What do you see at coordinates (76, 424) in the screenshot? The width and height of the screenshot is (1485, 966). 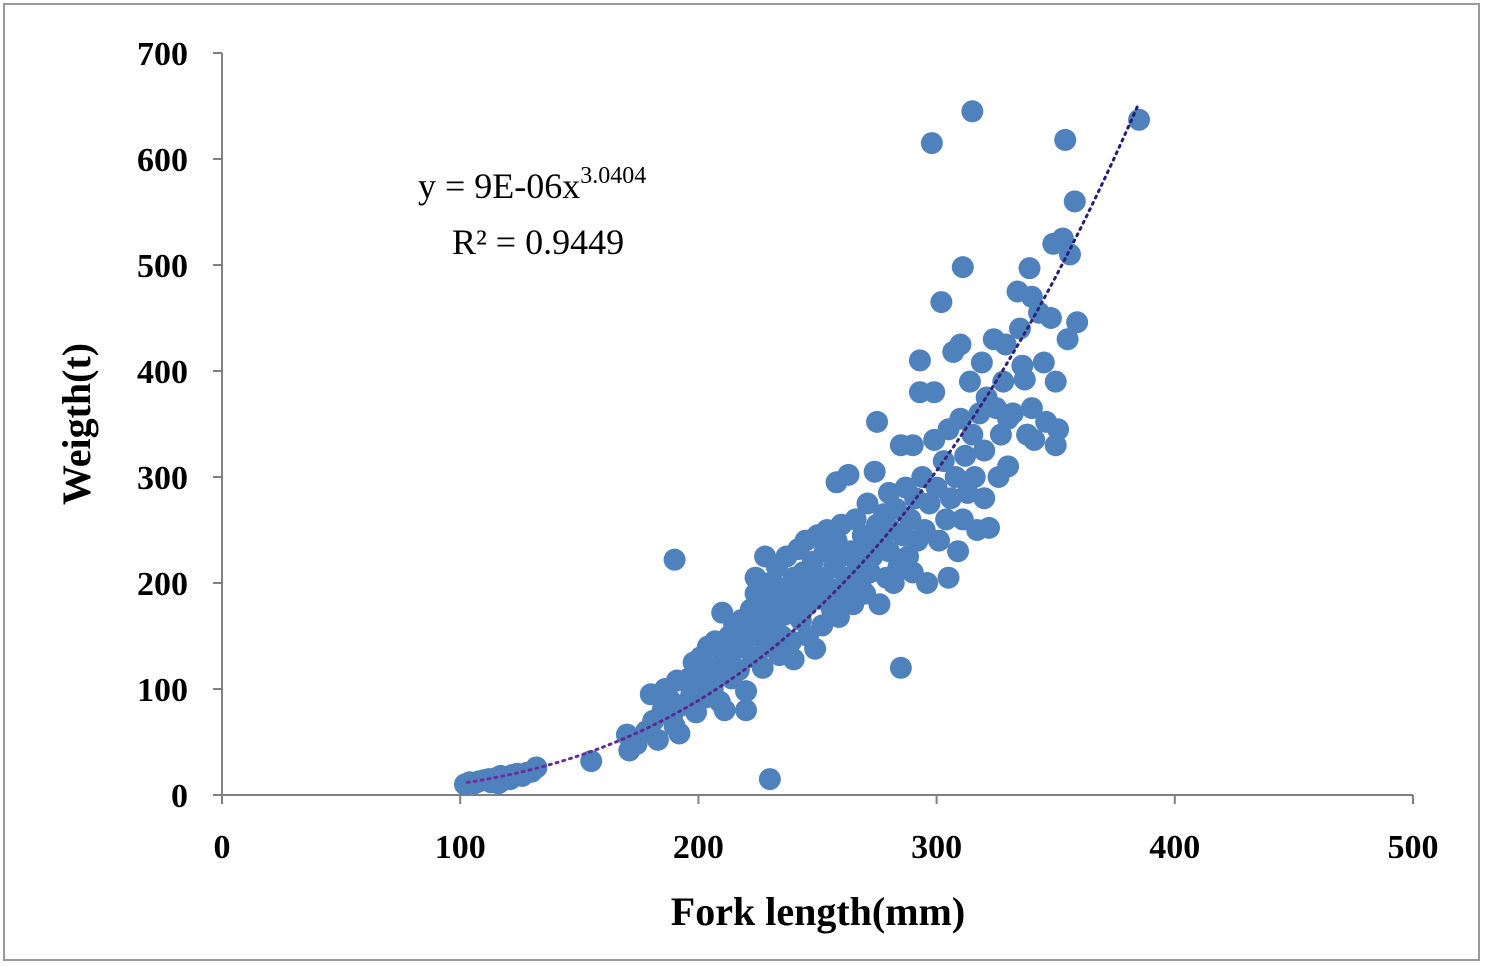 I see `y-axis-title: Weigth(t)` at bounding box center [76, 424].